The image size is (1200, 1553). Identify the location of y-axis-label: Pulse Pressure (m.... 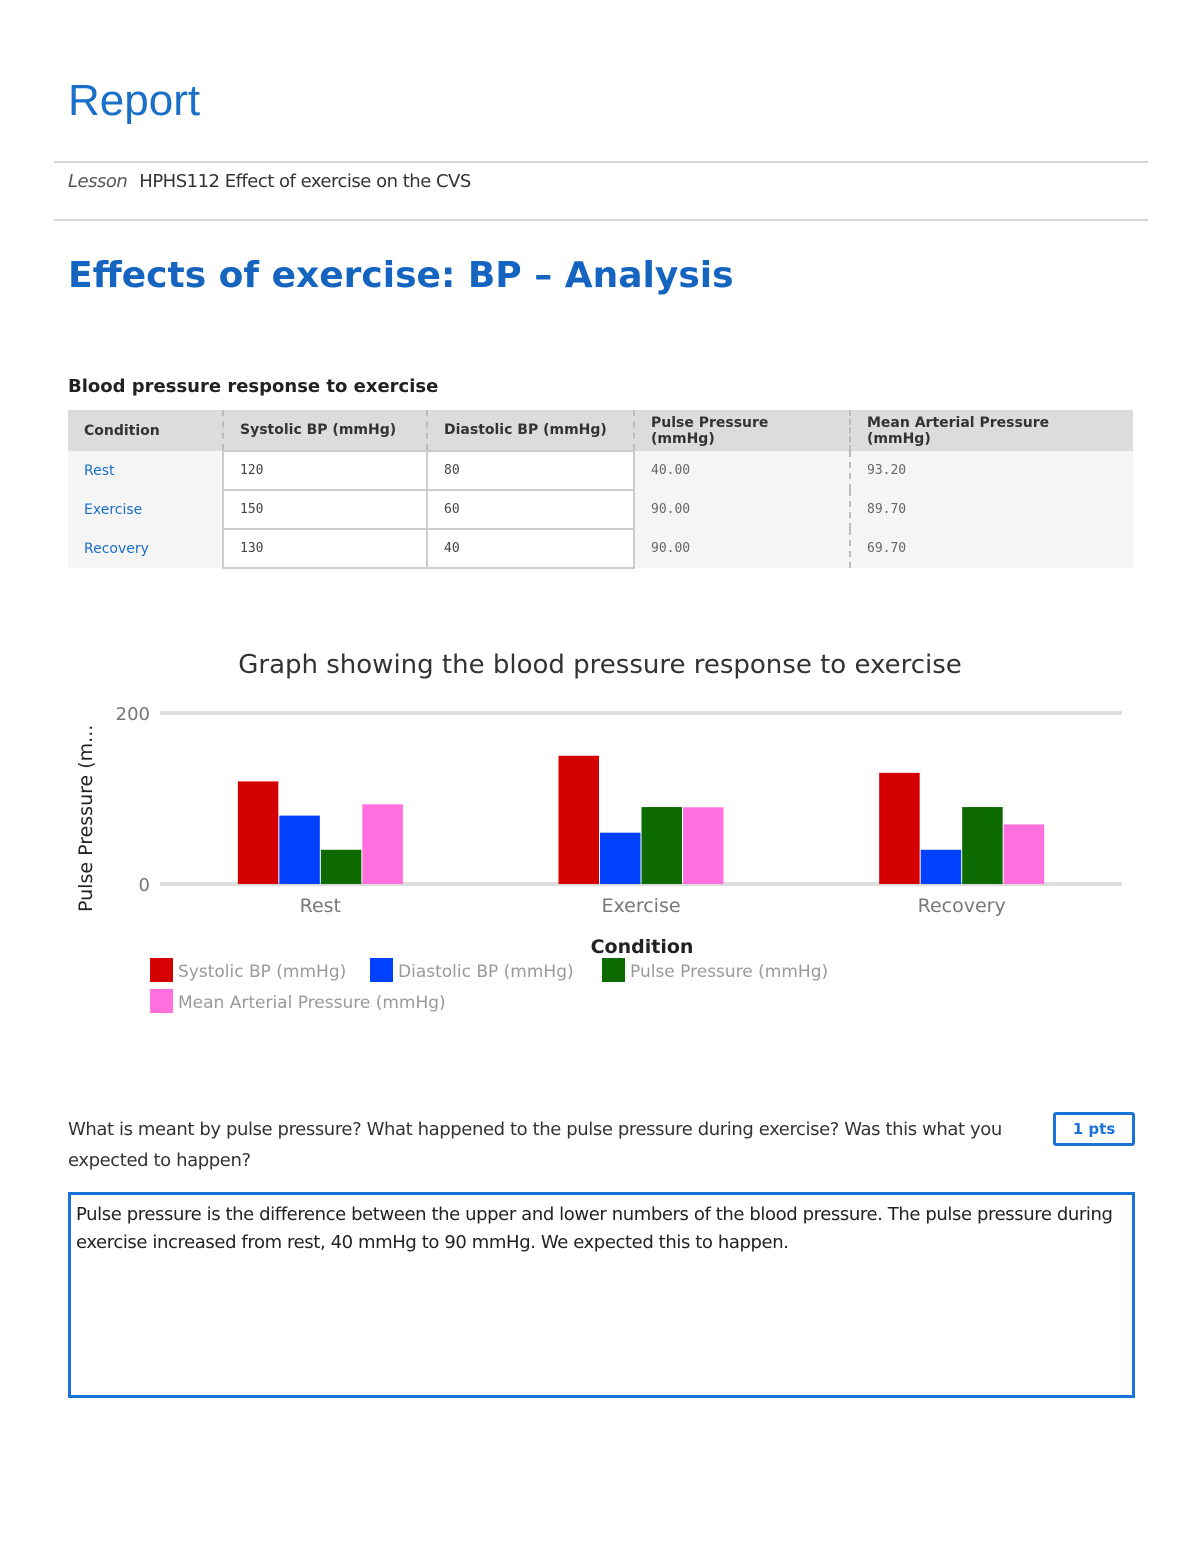
(86, 818).